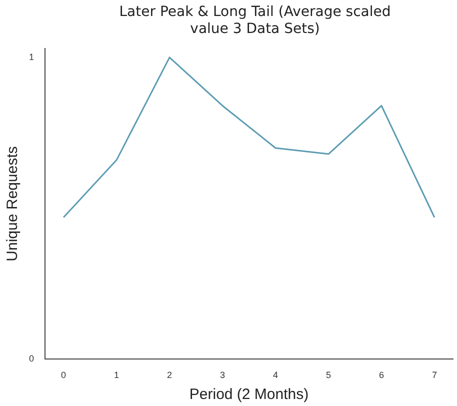 The image size is (457, 406). I want to click on x-tick-label: 5, so click(328, 375).